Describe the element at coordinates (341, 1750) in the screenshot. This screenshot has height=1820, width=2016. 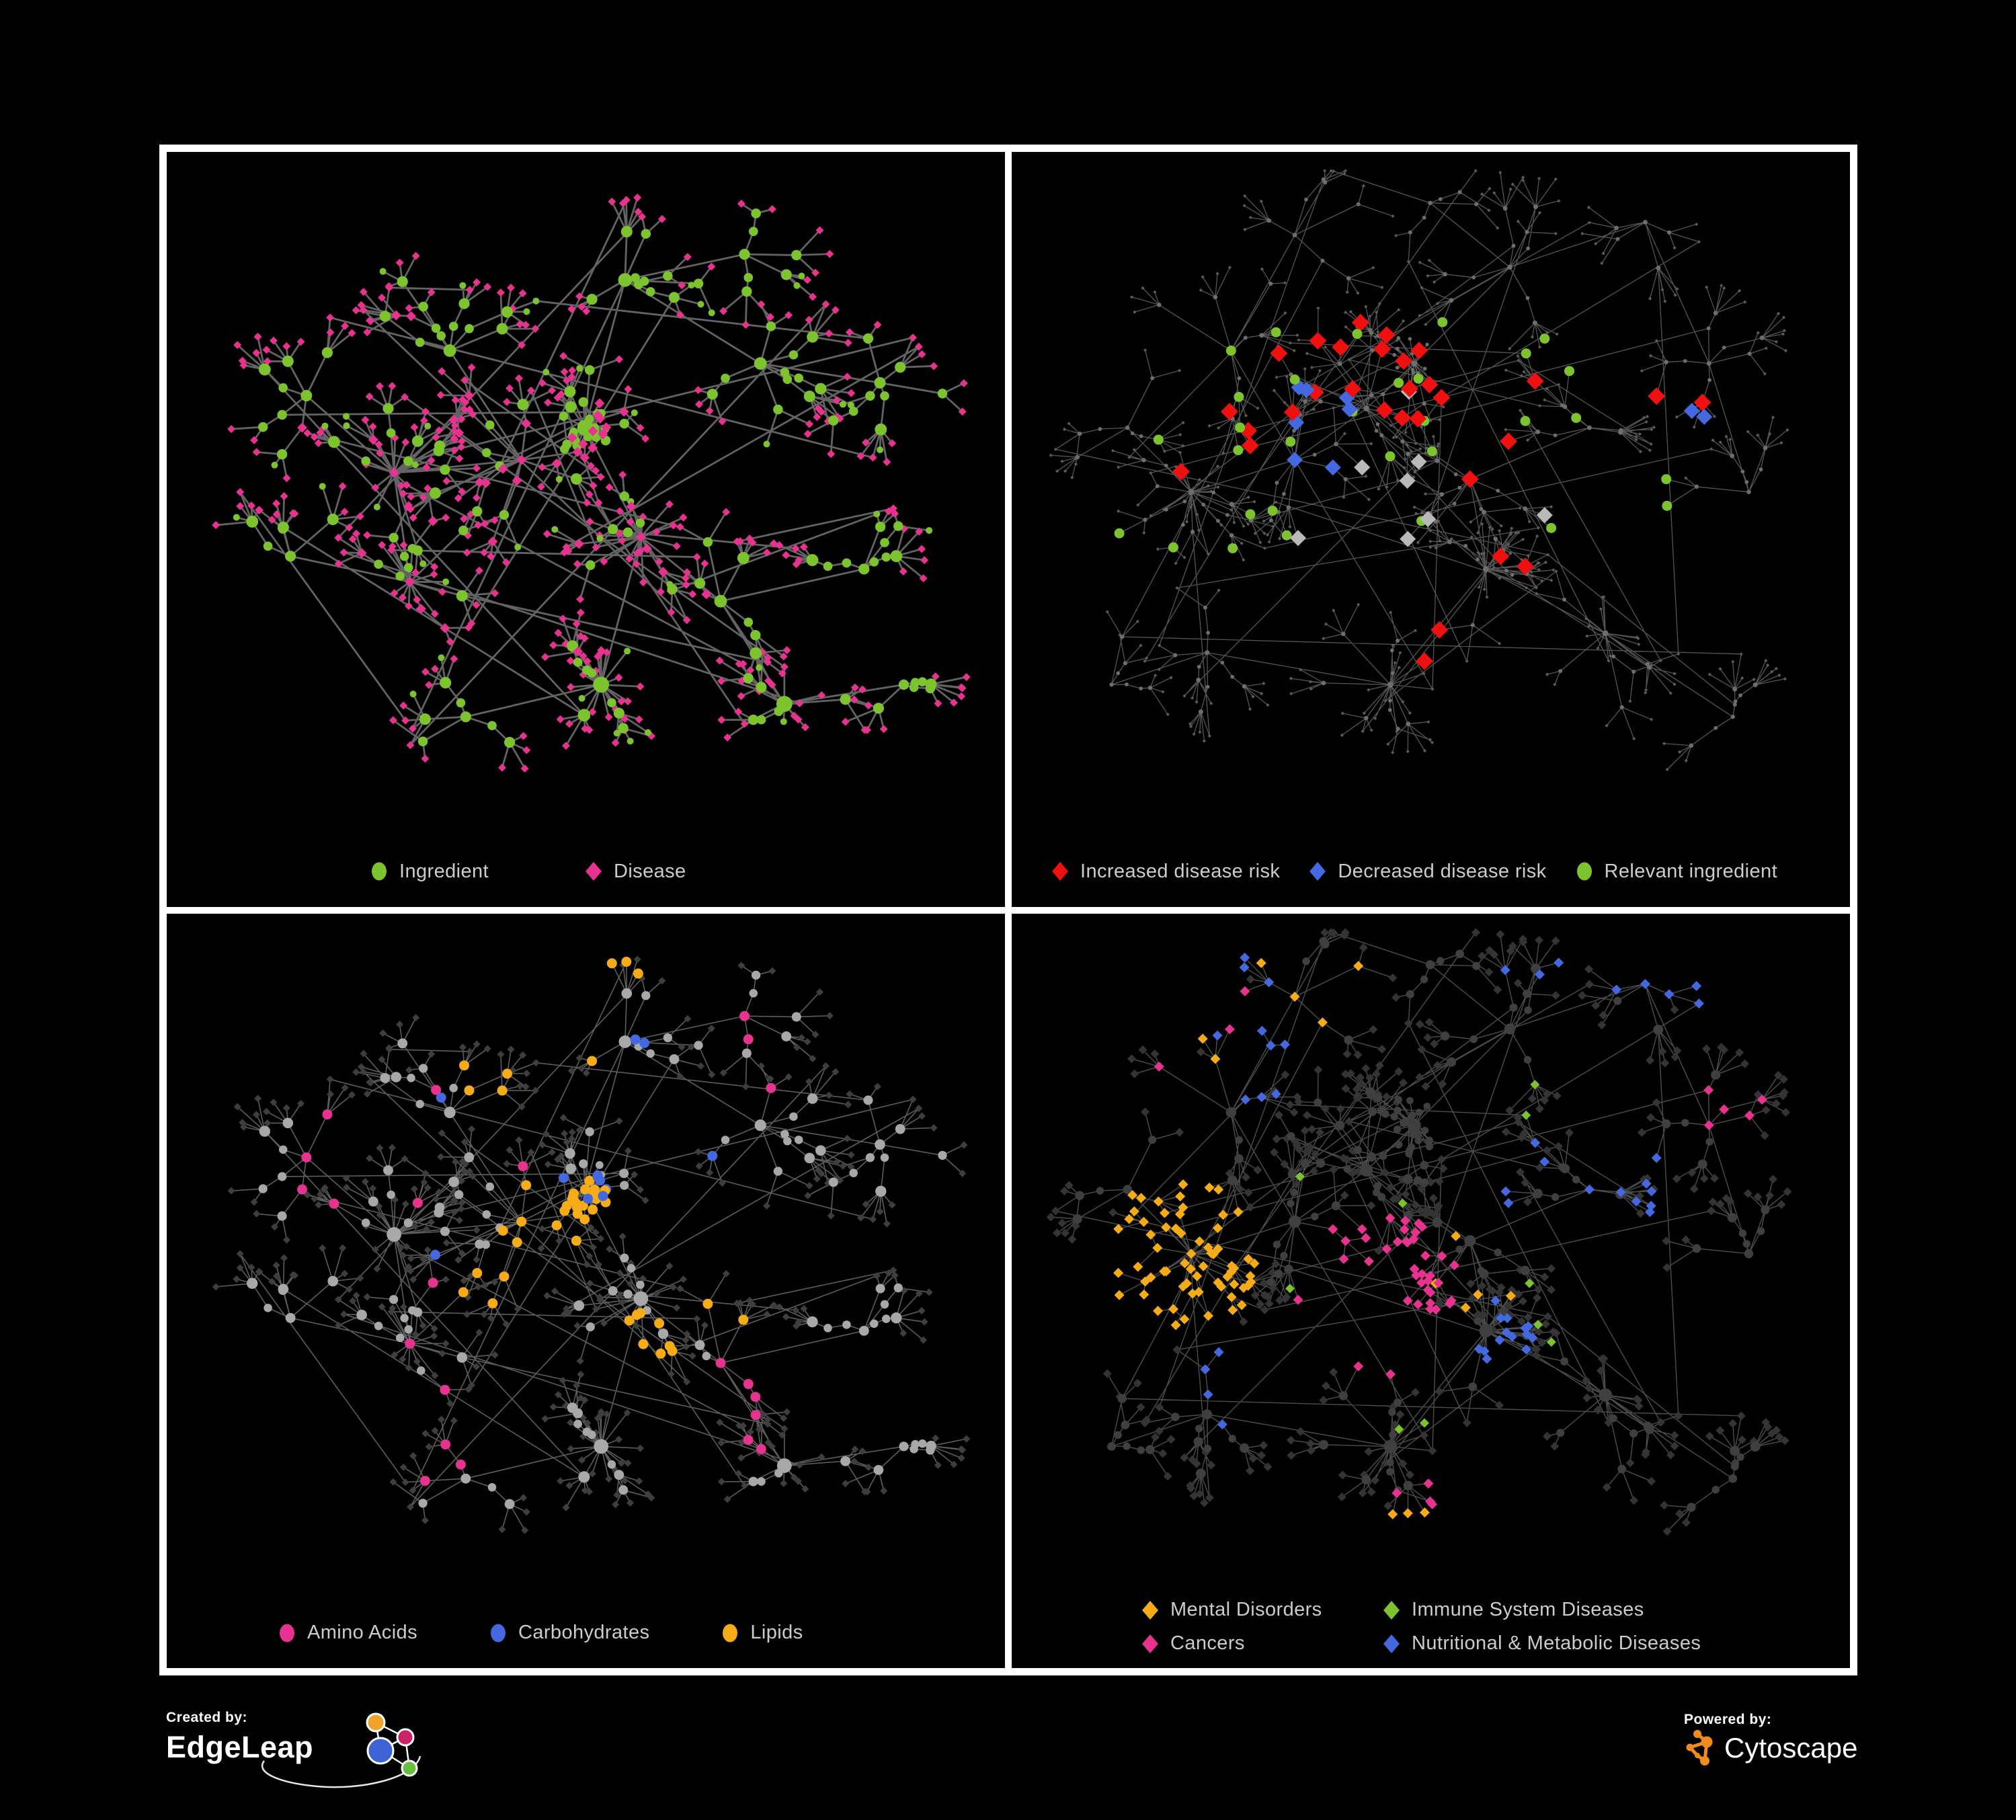
I see `edgeleap-logo` at that location.